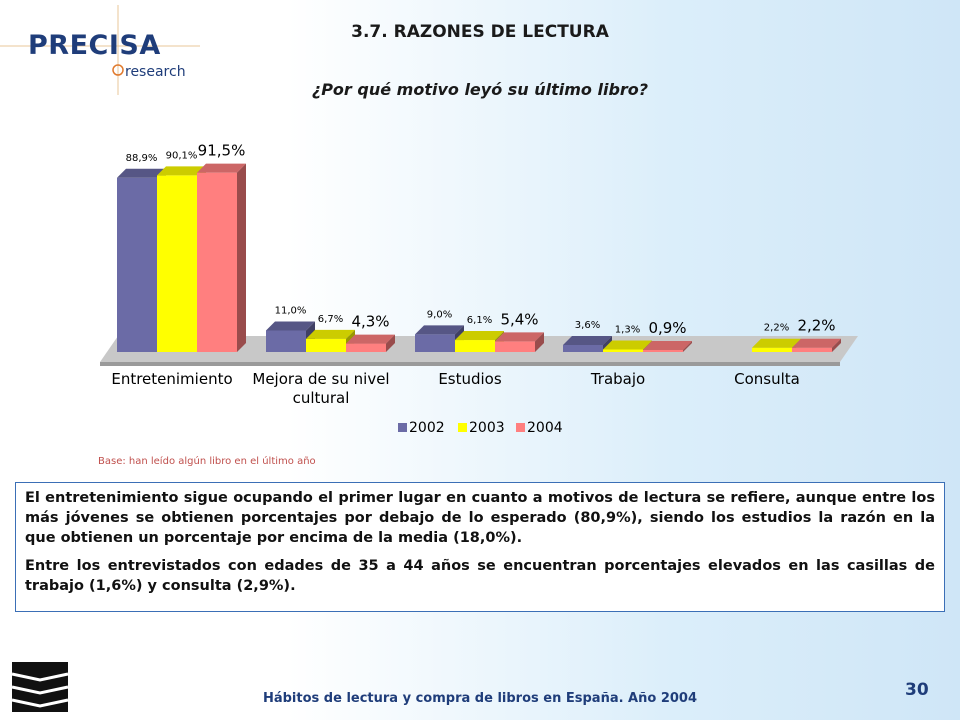 This screenshot has height=720, width=960. I want to click on logo-swoosh-icon, so click(100, 50).